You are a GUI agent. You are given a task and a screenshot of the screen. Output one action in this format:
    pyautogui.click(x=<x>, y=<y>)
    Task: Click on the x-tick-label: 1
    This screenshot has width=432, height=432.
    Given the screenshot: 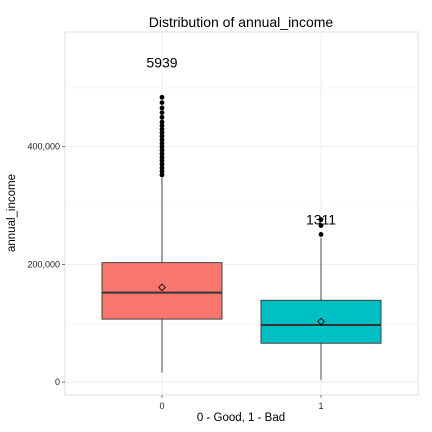 What is the action you would take?
    pyautogui.click(x=320, y=406)
    